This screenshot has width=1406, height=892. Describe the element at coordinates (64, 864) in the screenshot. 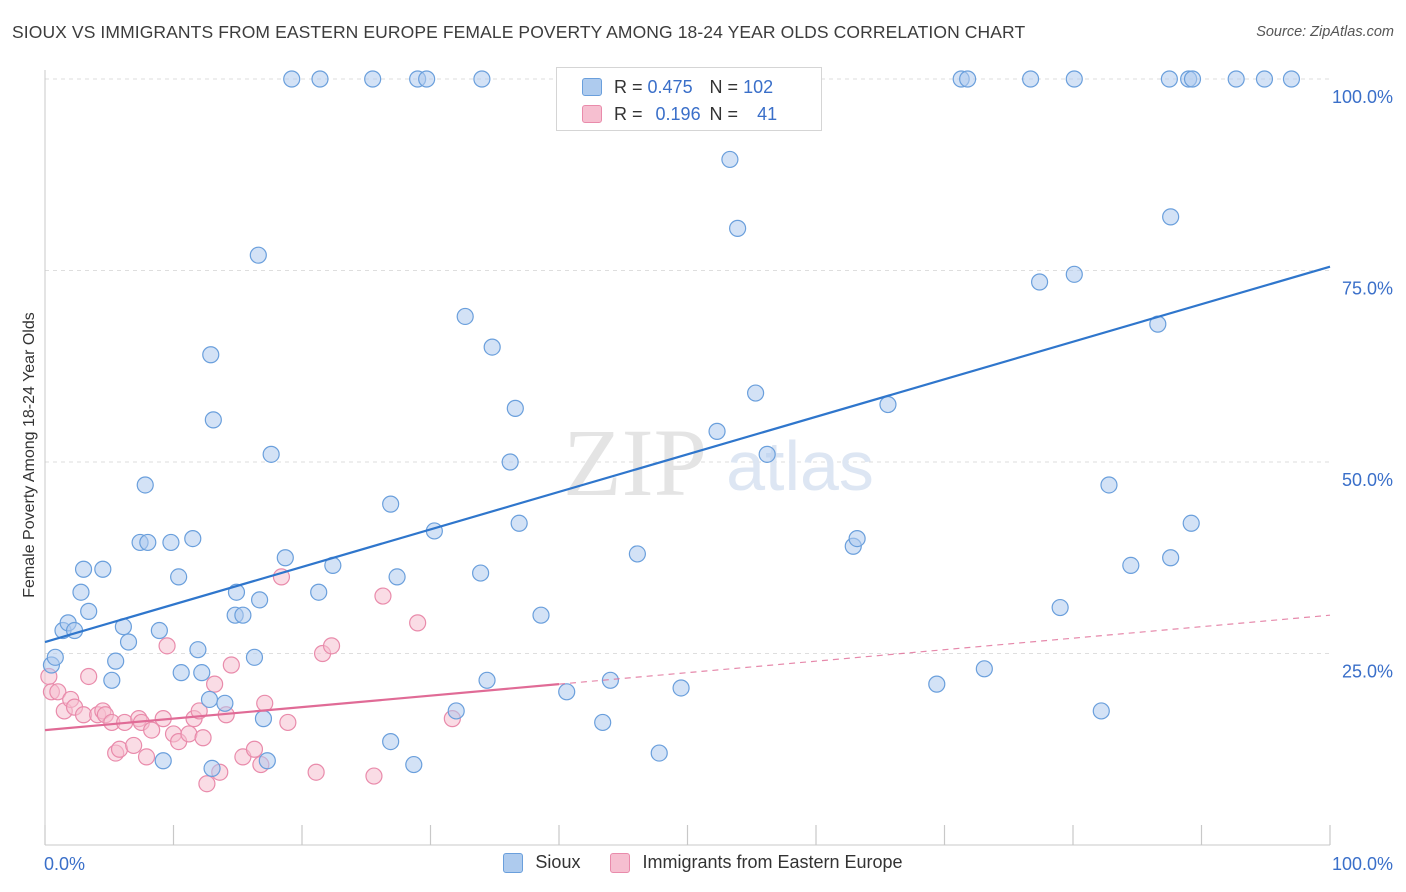

I see `x-tick-label-left: 0.0%` at that location.